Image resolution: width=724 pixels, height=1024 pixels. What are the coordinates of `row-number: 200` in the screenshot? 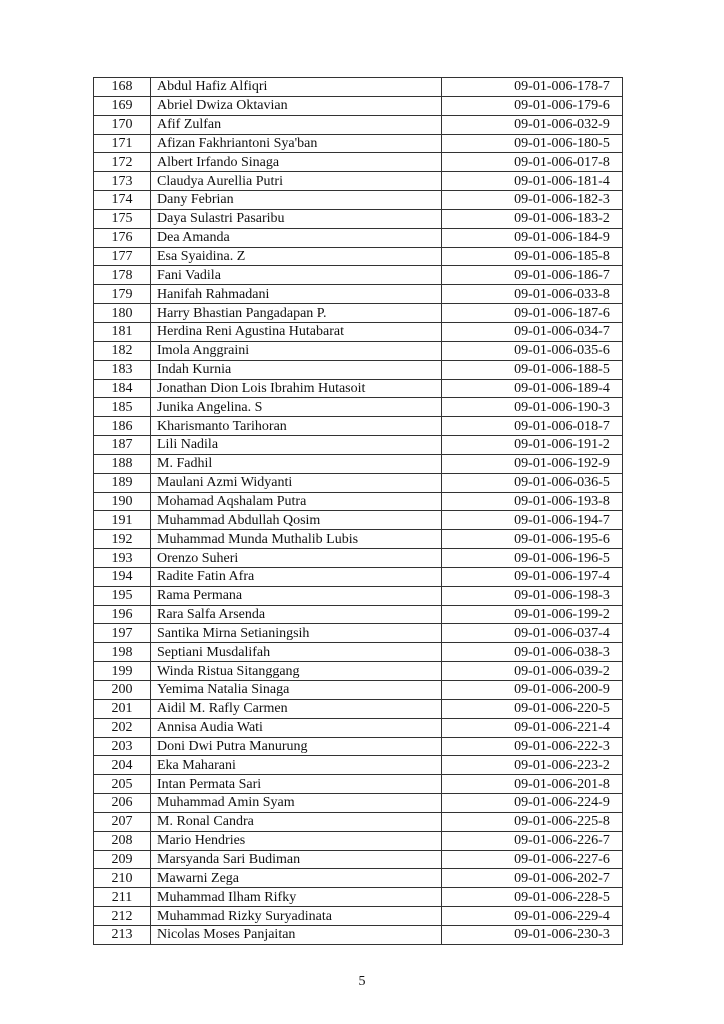 It's located at (122, 690).